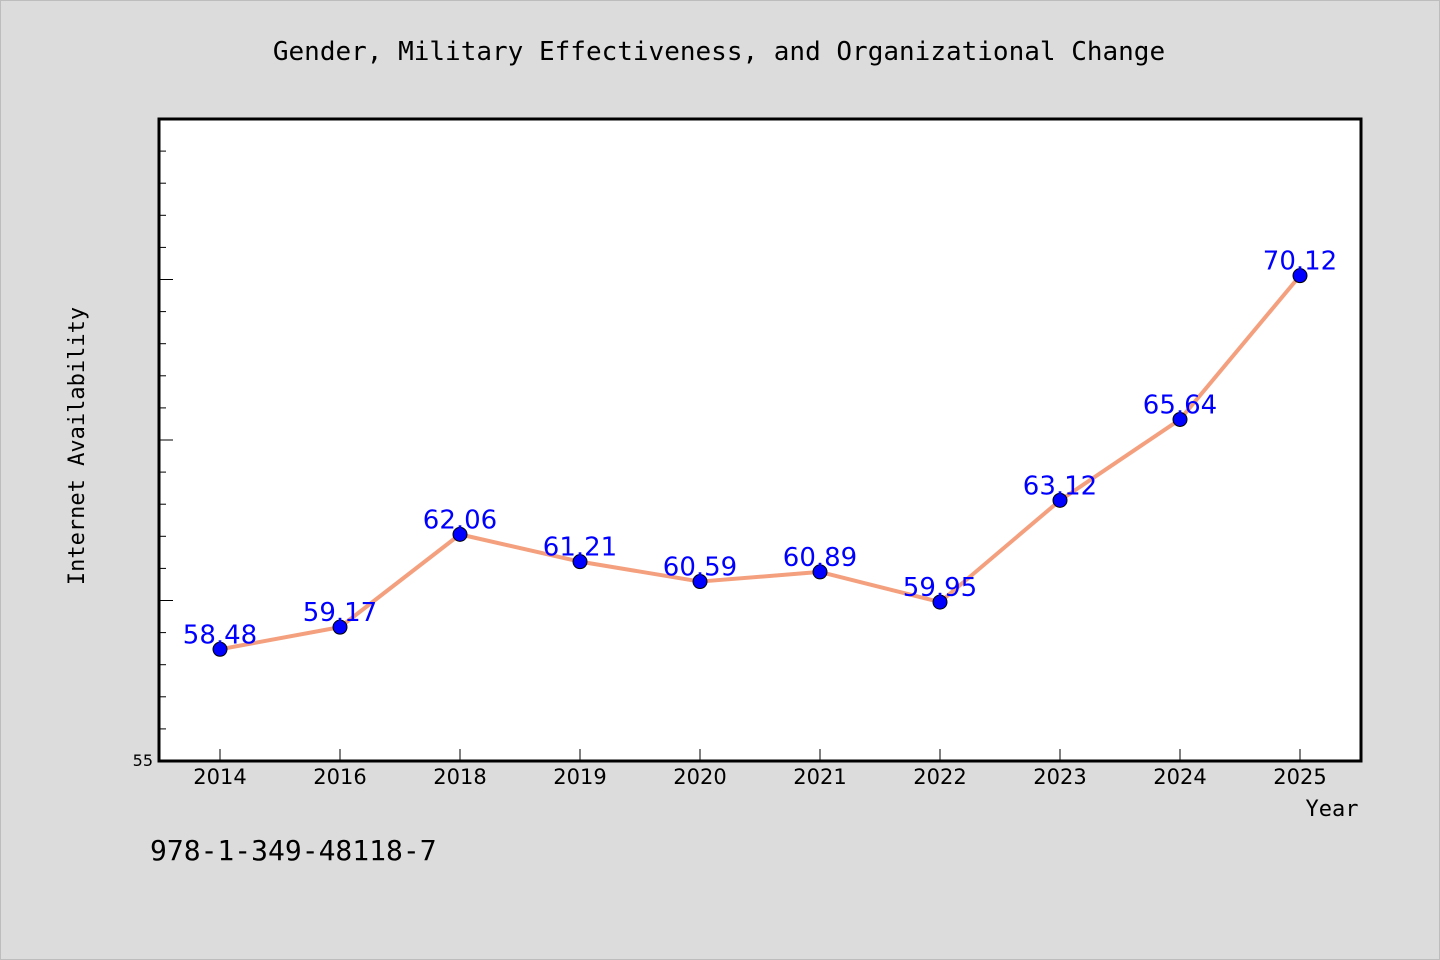 The height and width of the screenshot is (960, 1440). Describe the element at coordinates (460, 520) in the screenshot. I see `data-label: 62.06` at that location.